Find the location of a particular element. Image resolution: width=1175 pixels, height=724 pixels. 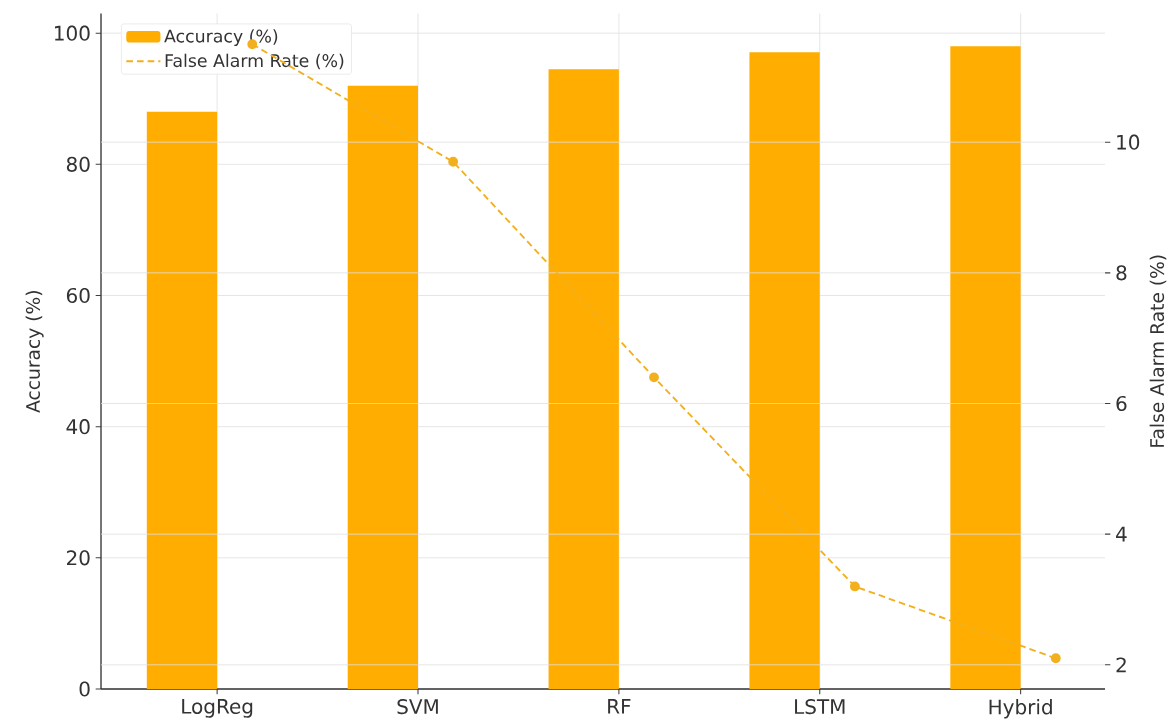

y-tick-label: 100 is located at coordinates (72, 33).